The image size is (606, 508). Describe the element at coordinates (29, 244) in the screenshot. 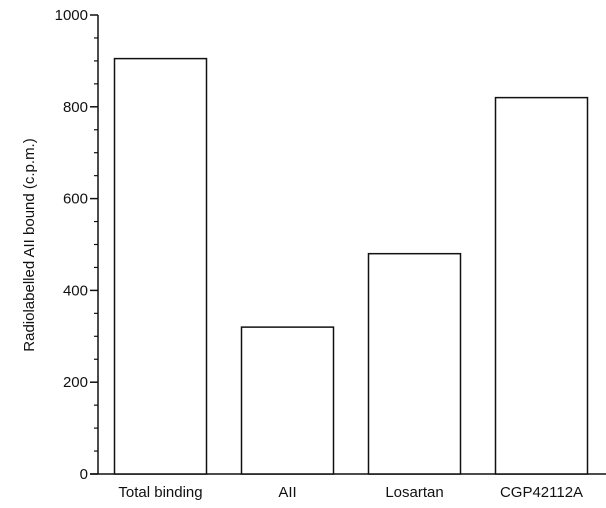

I see `y-axis-title: Radiolabelled AII bound (c.p.m.)` at that location.